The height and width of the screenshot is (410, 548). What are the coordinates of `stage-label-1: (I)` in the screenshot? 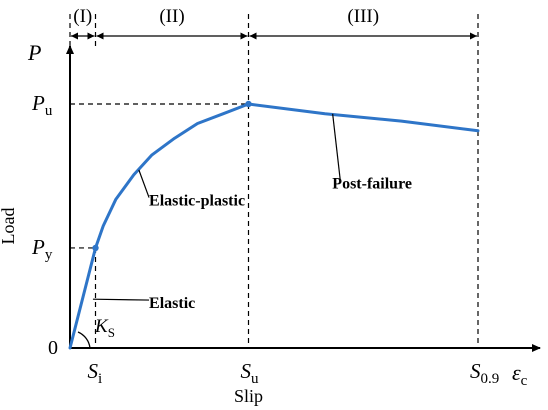 It's located at (82, 16).